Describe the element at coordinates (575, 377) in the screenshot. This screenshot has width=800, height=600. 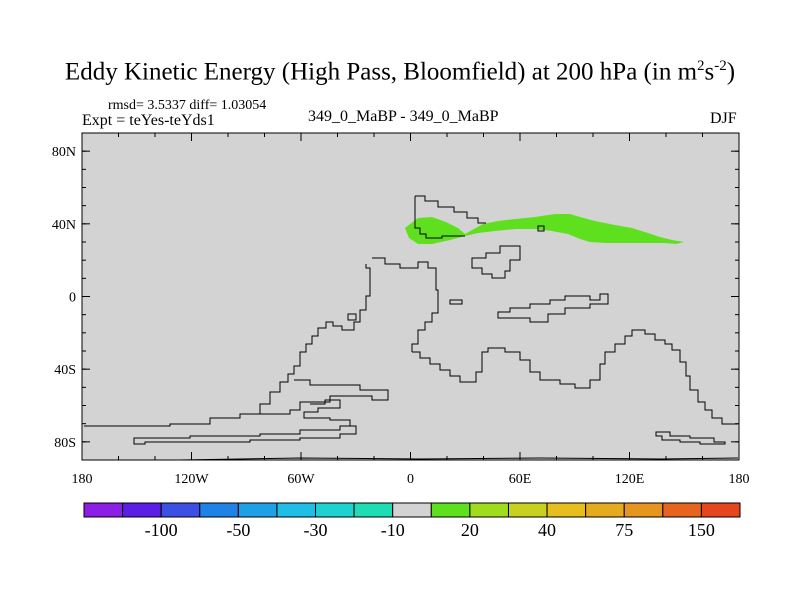
I see `coastline-southern-africa` at that location.